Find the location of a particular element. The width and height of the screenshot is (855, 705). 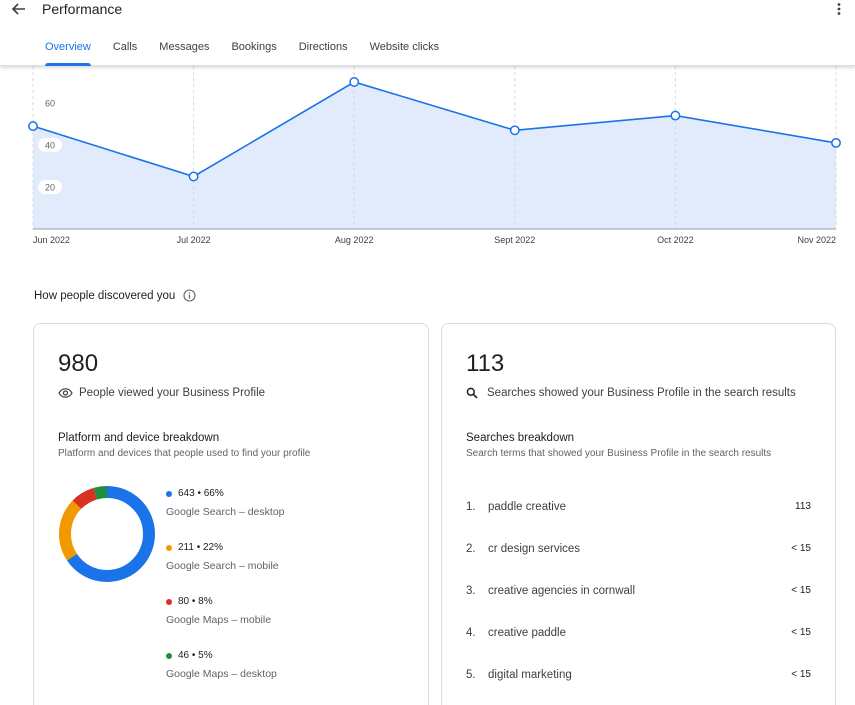

chart-series-line is located at coordinates (434, 129).